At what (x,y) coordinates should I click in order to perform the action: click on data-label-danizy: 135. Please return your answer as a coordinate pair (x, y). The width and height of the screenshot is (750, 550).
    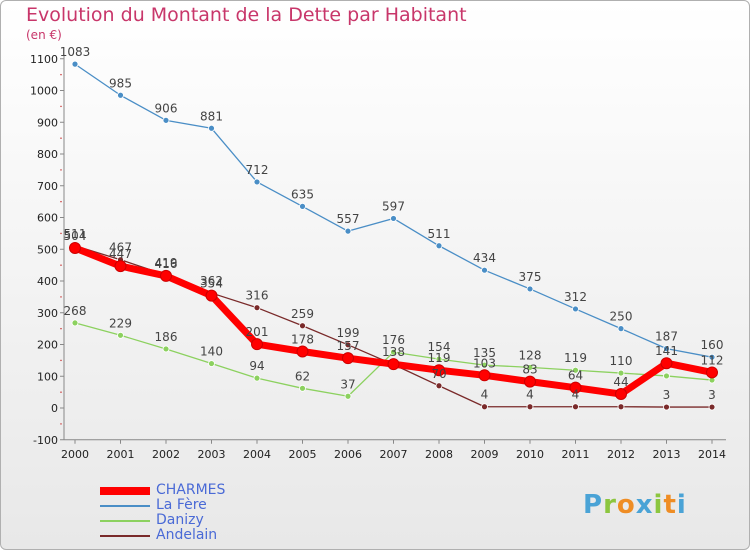
    Looking at the image, I should click on (484, 353).